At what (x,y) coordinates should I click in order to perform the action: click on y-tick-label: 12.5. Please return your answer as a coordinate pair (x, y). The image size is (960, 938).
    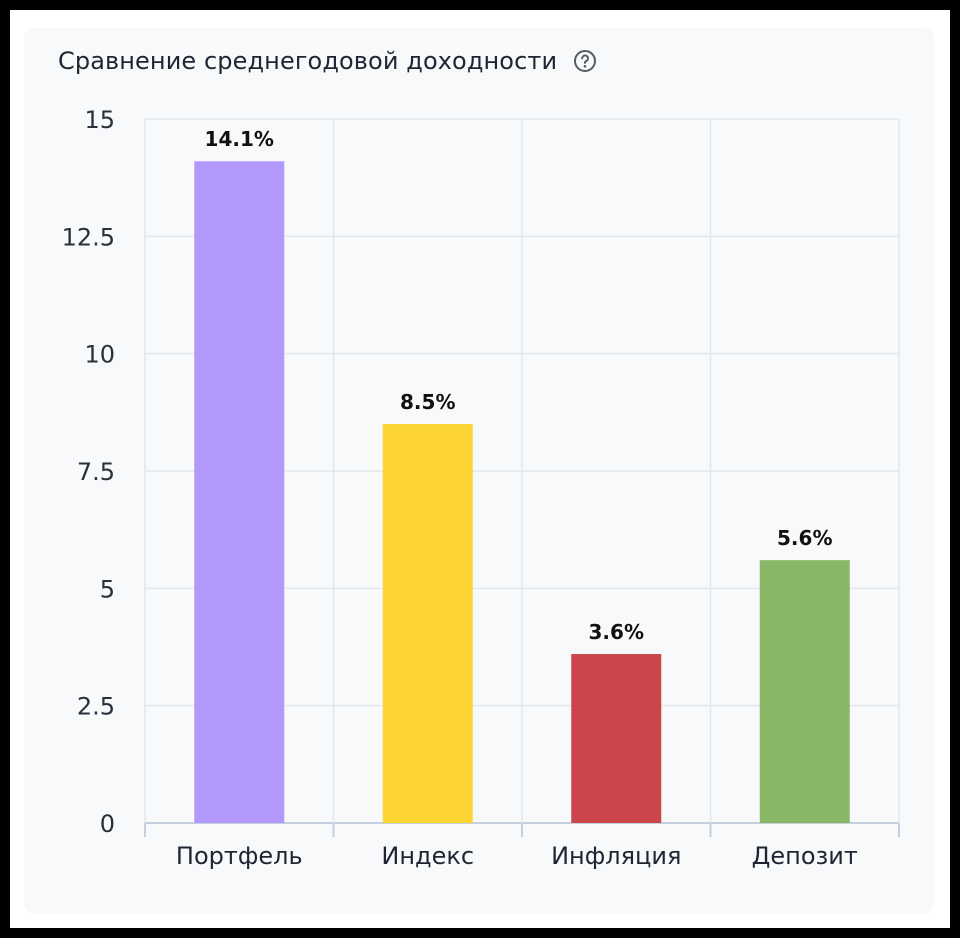
    Looking at the image, I should click on (88, 237).